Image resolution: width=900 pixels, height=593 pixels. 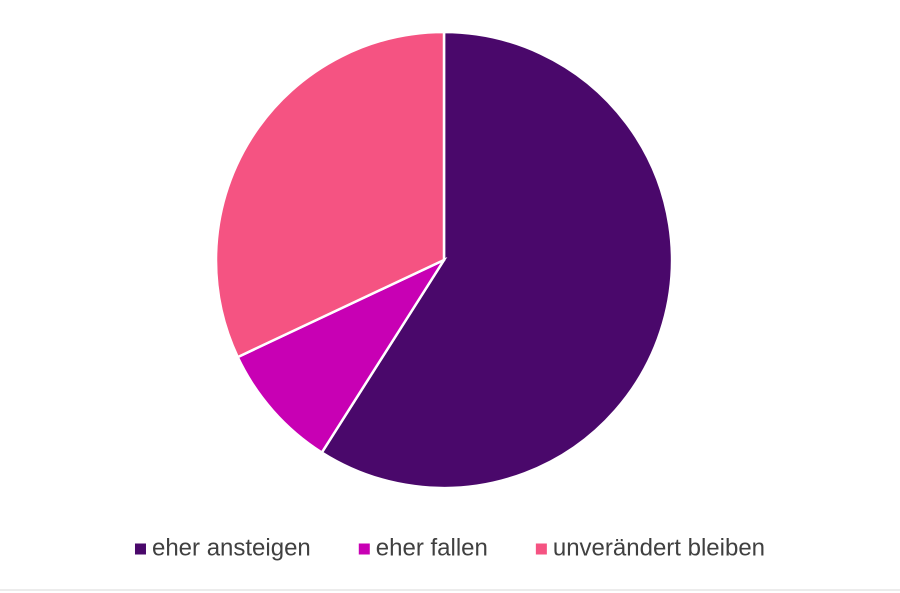 I want to click on legend-label: eher fallen, so click(x=432, y=547).